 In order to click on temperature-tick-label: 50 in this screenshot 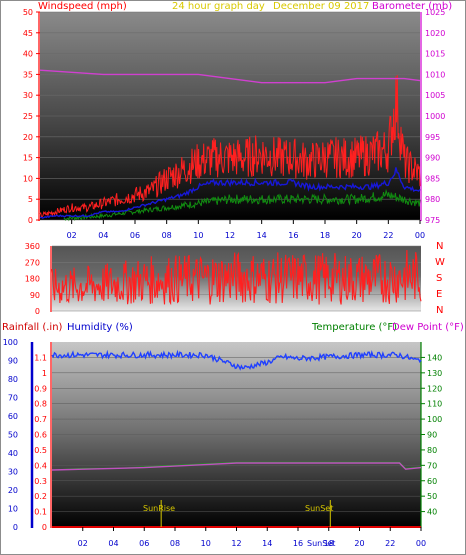, I will do `click(432, 496)`.